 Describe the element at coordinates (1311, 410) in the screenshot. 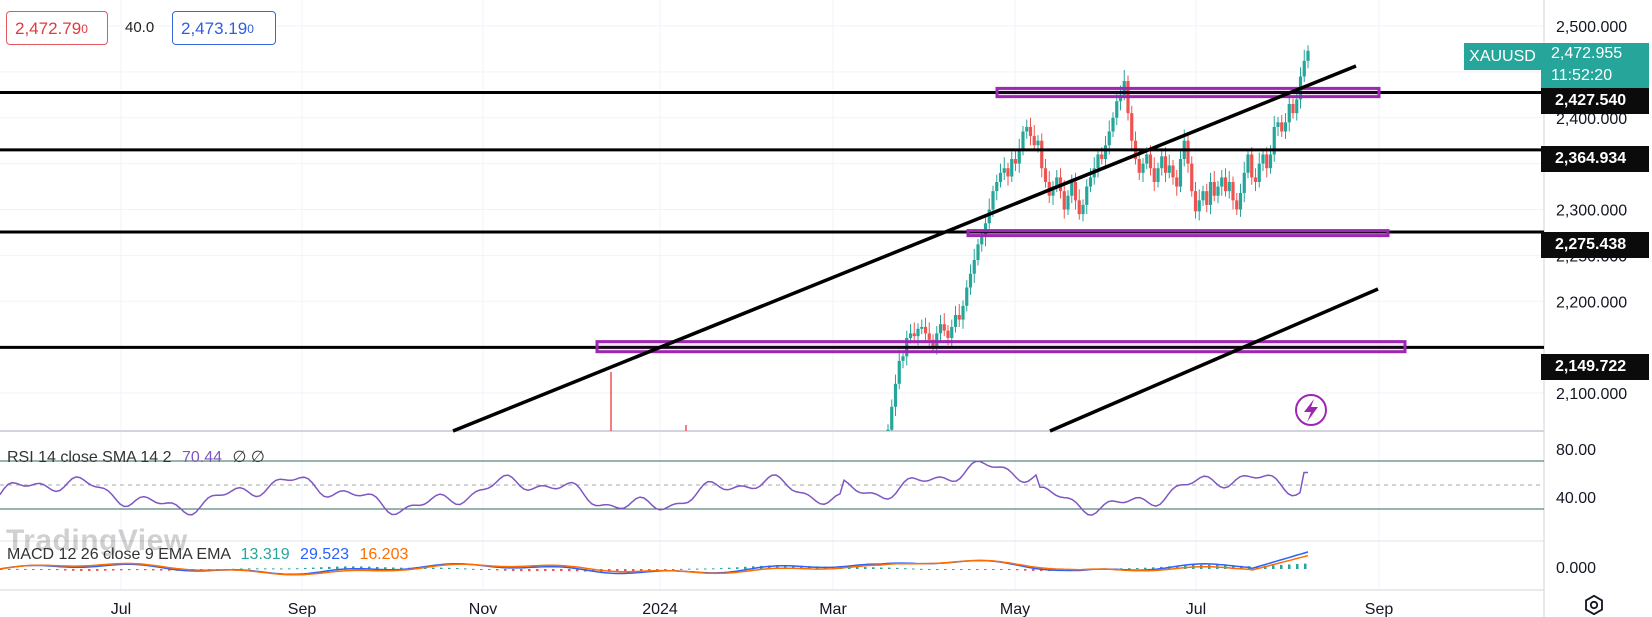

I see `lightning-alert-icon` at that location.